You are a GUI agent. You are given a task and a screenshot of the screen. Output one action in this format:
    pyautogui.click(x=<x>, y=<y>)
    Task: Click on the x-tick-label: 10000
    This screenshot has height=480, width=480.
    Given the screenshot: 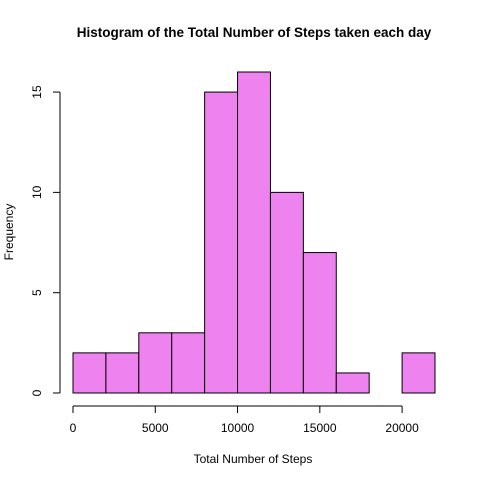 What is the action you would take?
    pyautogui.click(x=238, y=428)
    